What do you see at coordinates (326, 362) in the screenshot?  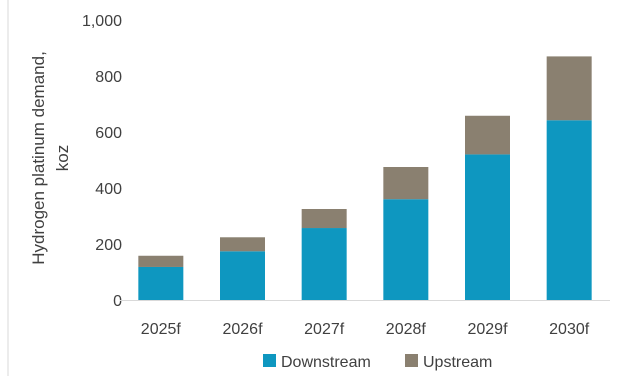 I see `legend-label-downstream: Downstream` at bounding box center [326, 362].